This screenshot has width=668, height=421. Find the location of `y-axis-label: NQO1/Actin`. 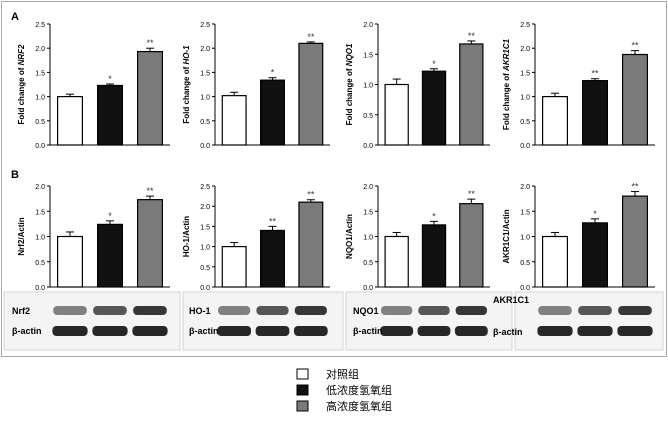

y-axis-label: NQO1/Actin is located at coordinates (349, 236).